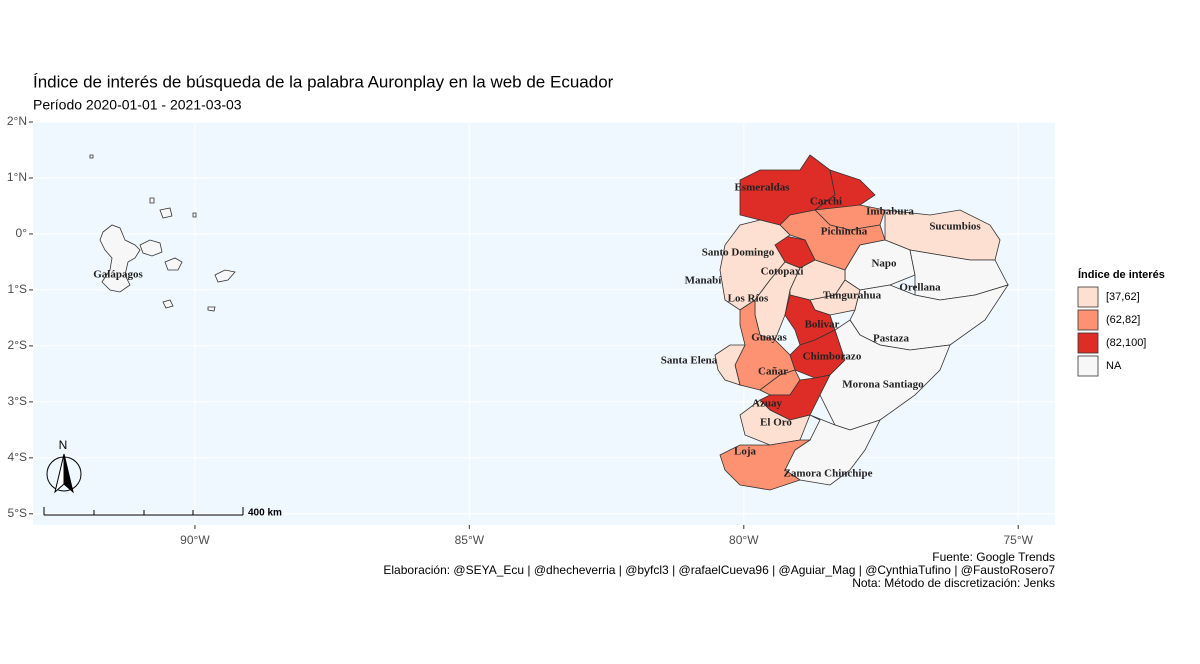 This screenshot has height=664, width=1200. What do you see at coordinates (63, 445) in the screenshot?
I see `north-label: N` at bounding box center [63, 445].